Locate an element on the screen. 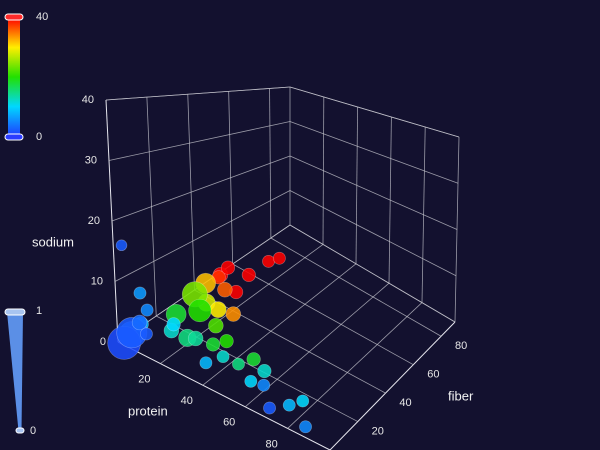  x-tick-label: 20 is located at coordinates (144, 380).